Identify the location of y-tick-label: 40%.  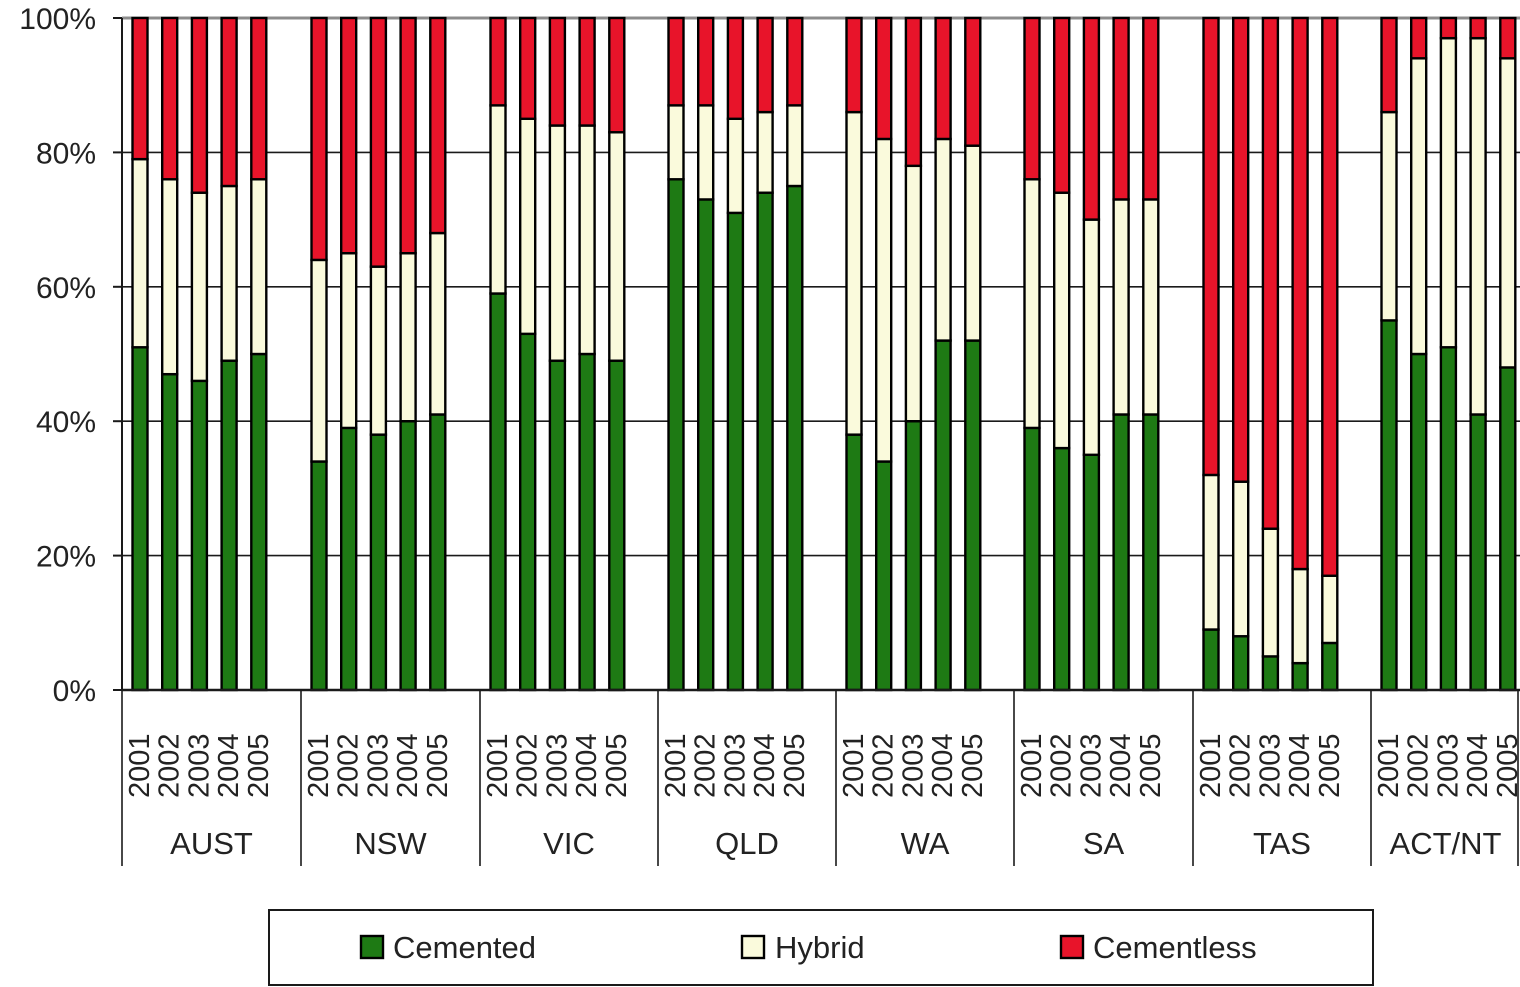
(66, 422).